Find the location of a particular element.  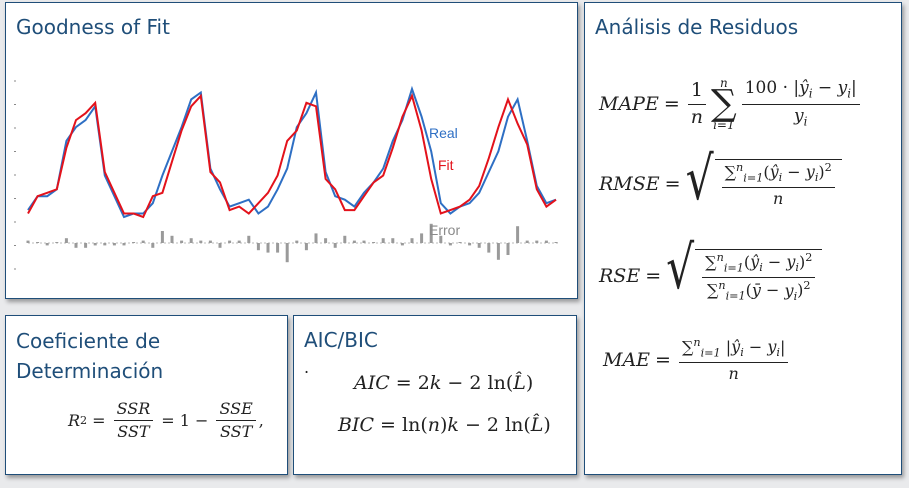

analisis-residuos-title: Análisis de Residuos is located at coordinates (697, 27).